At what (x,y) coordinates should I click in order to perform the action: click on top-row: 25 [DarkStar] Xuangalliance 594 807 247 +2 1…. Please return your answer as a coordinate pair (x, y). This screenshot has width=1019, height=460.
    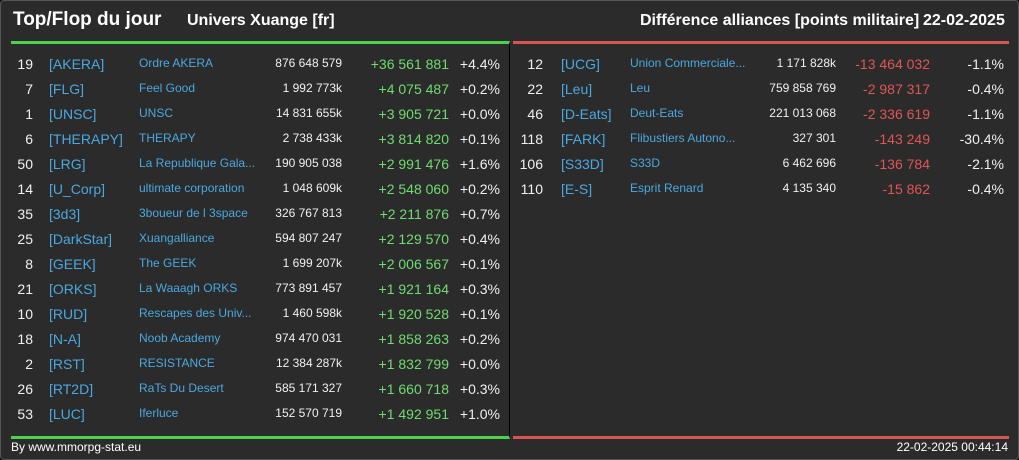
    Looking at the image, I should click on (260, 238).